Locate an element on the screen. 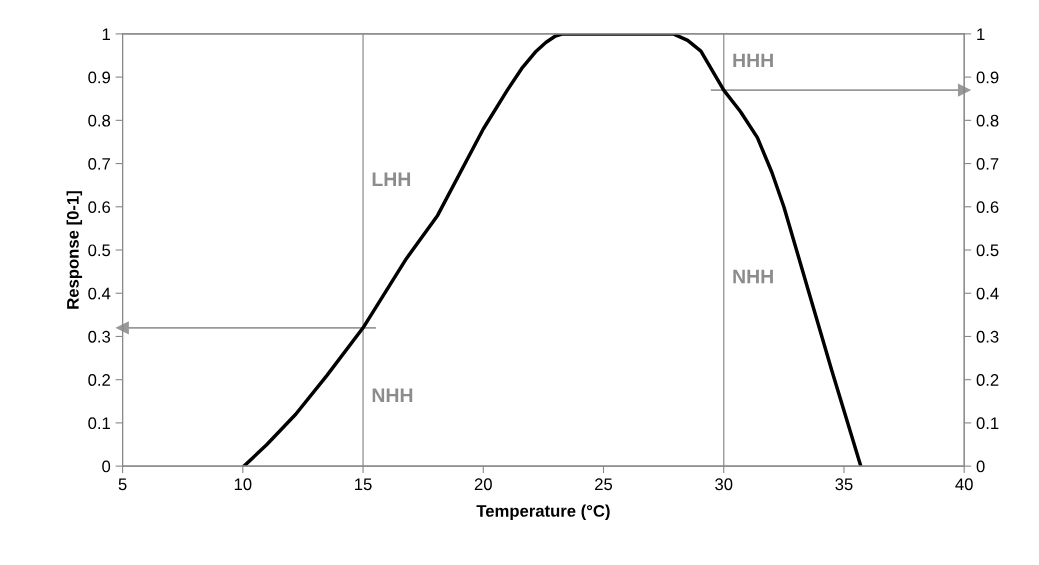  y-tick-label: 0.7 is located at coordinates (99, 163).